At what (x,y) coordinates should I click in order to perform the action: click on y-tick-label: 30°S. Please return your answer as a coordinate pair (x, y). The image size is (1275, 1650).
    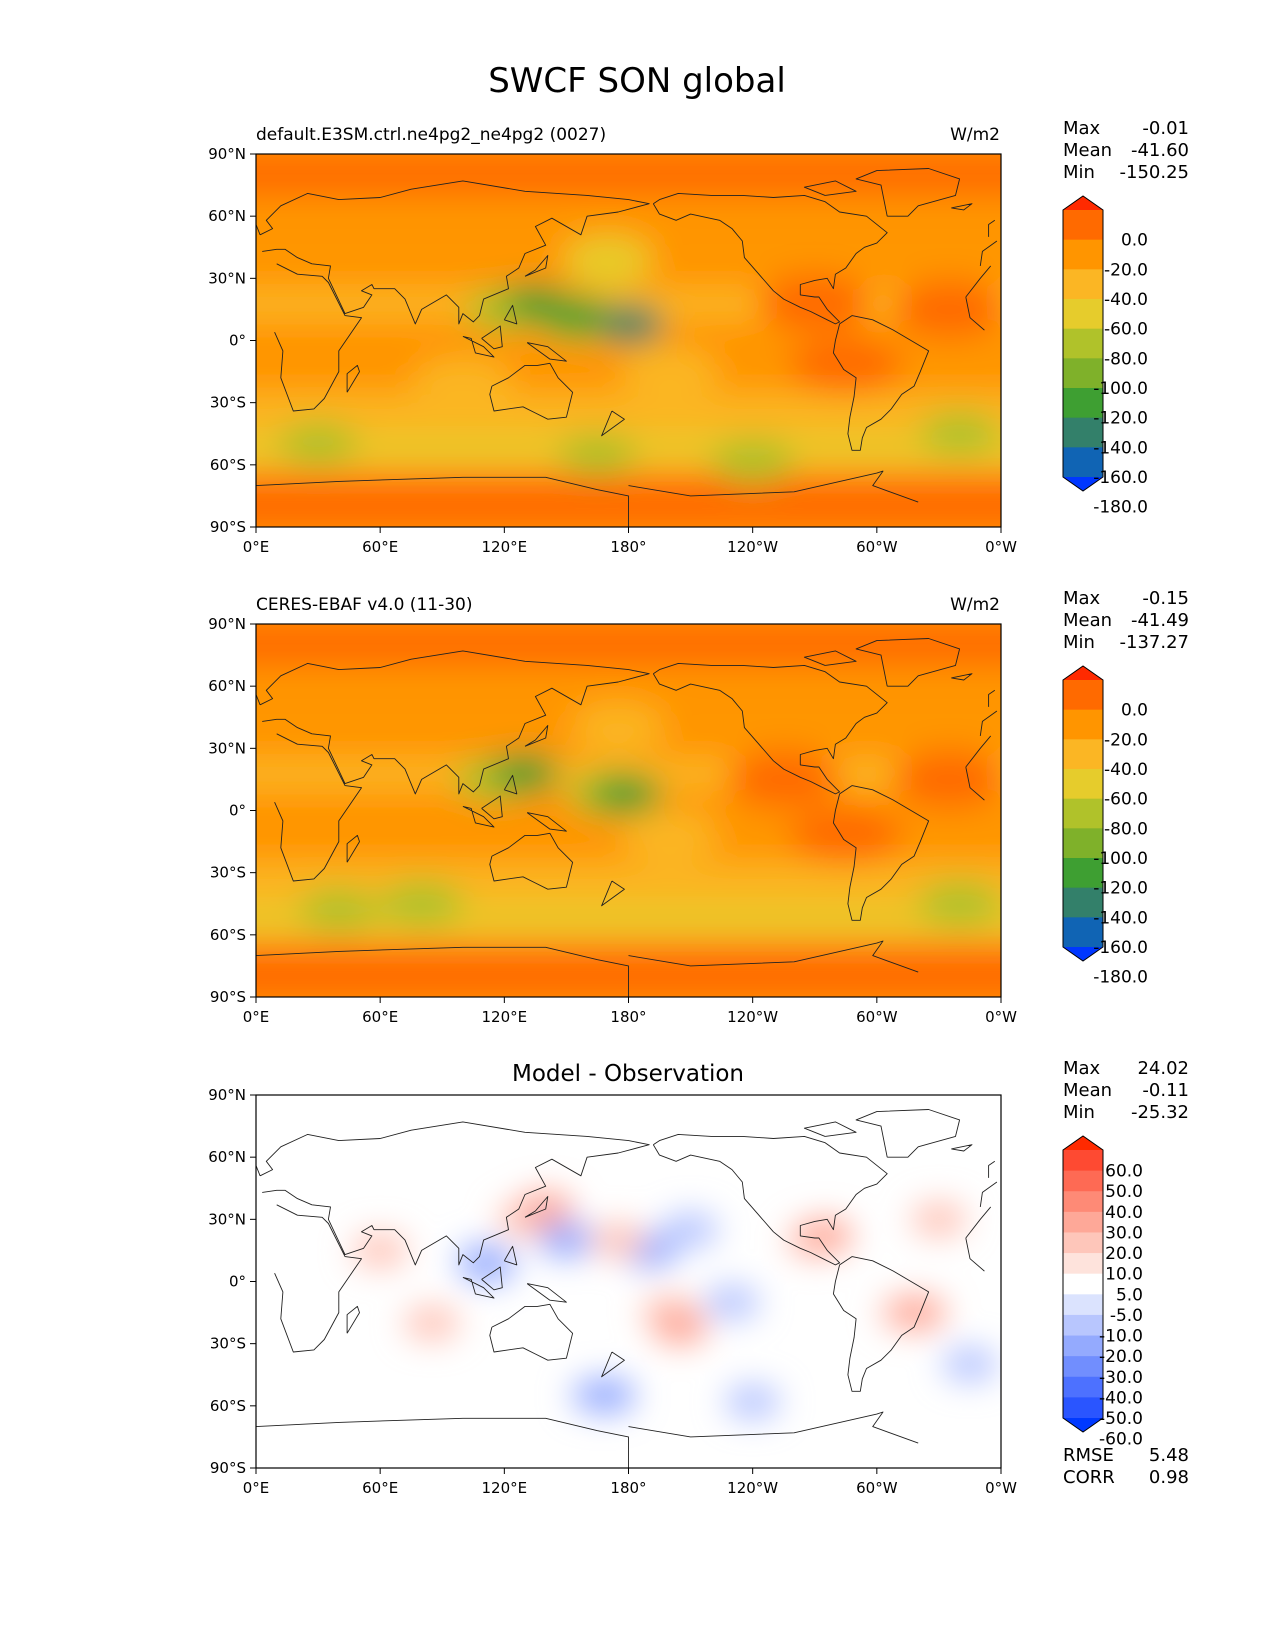
    Looking at the image, I should click on (228, 403).